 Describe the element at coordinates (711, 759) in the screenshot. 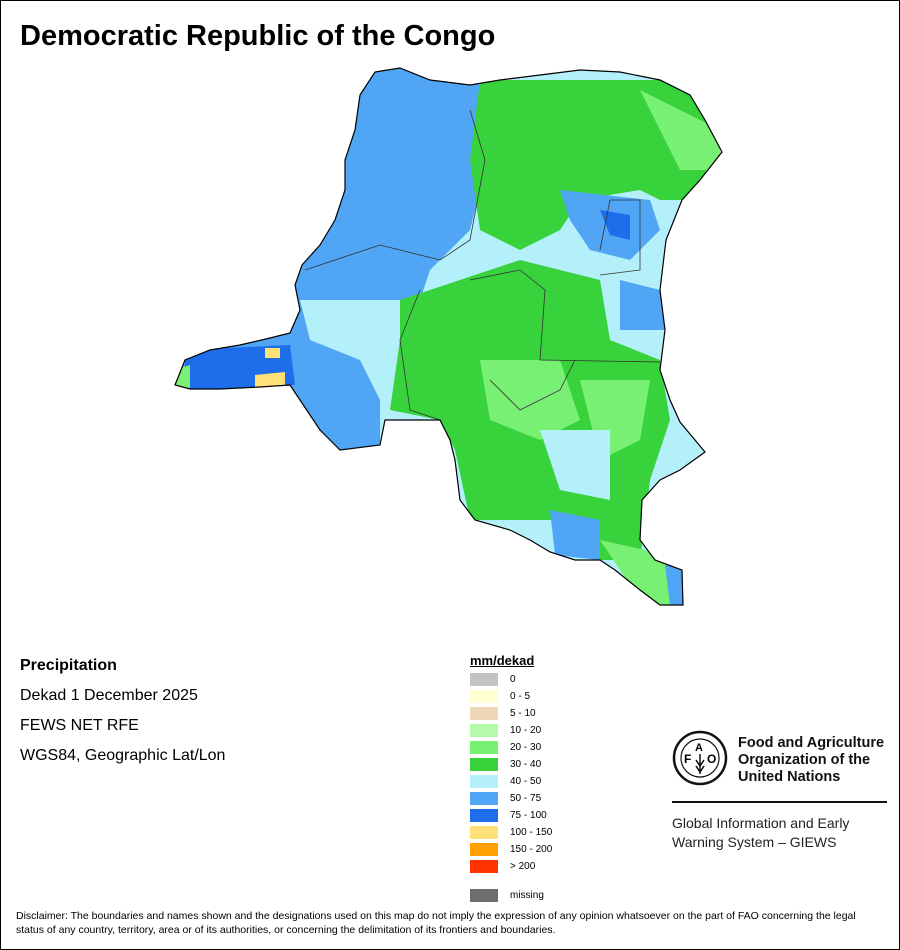

I see `svg-text: O` at that location.